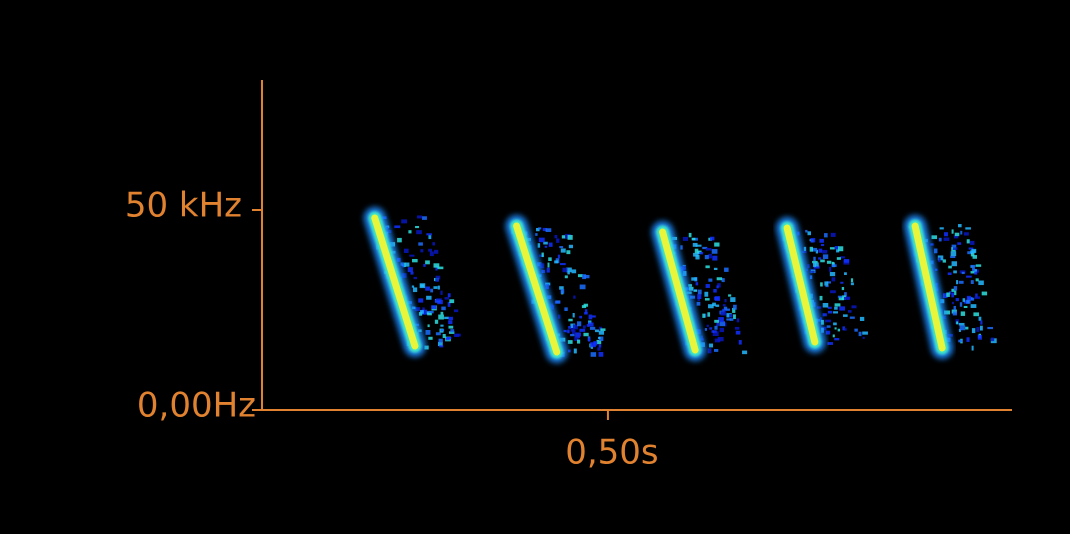 This screenshot has height=534, width=1070. Describe the element at coordinates (611, 453) in the screenshot. I see `x-tick-label: 0,50s` at that location.